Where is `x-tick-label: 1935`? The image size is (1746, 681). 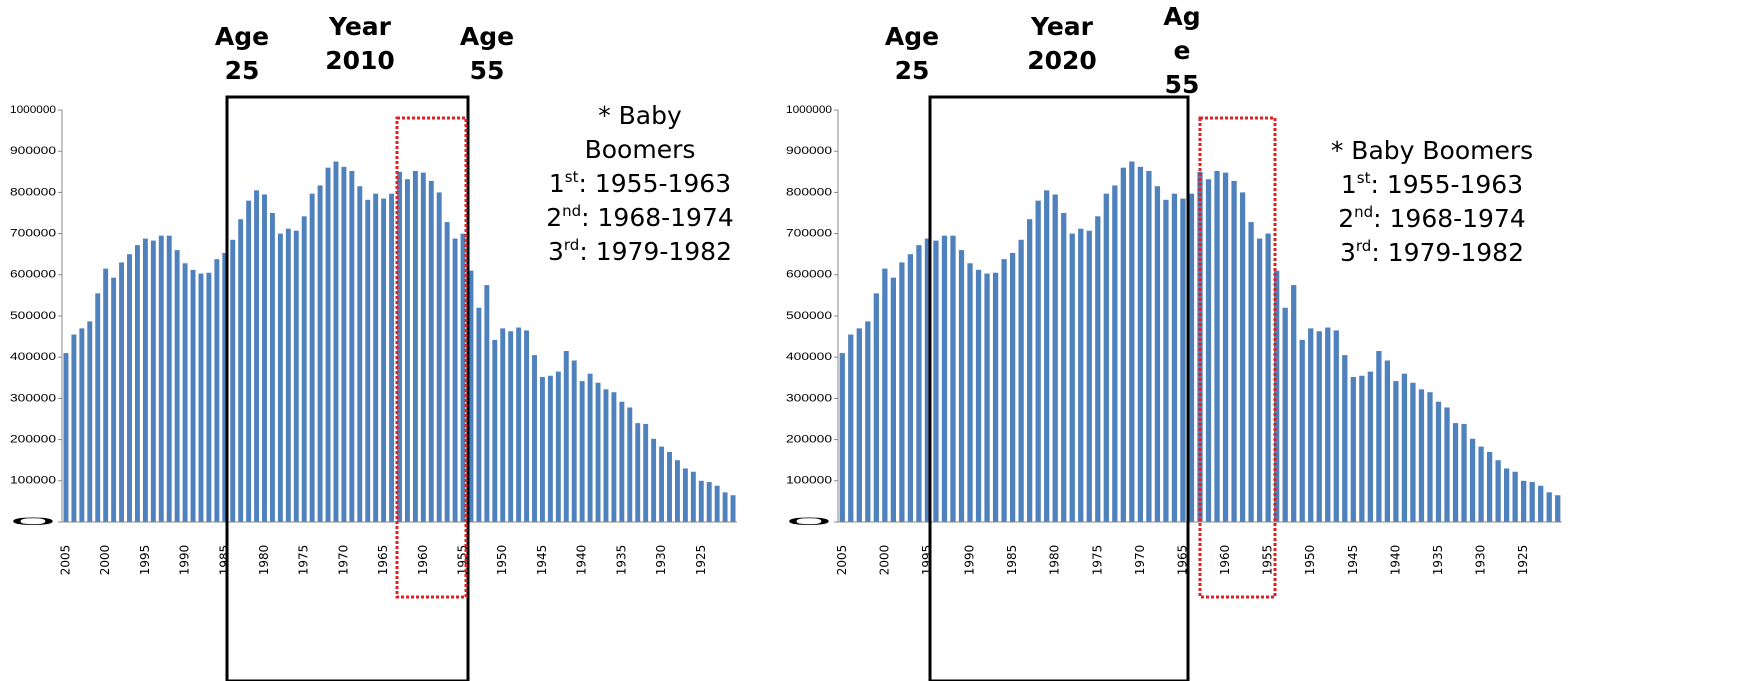
x-tick-label: 1935 is located at coordinates (621, 560).